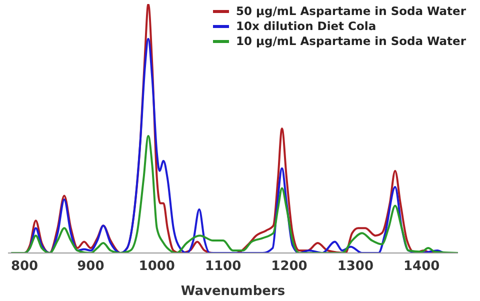 The image size is (480, 301). What do you see at coordinates (24, 266) in the screenshot?
I see `x-tick-label: 800` at bounding box center [24, 266].